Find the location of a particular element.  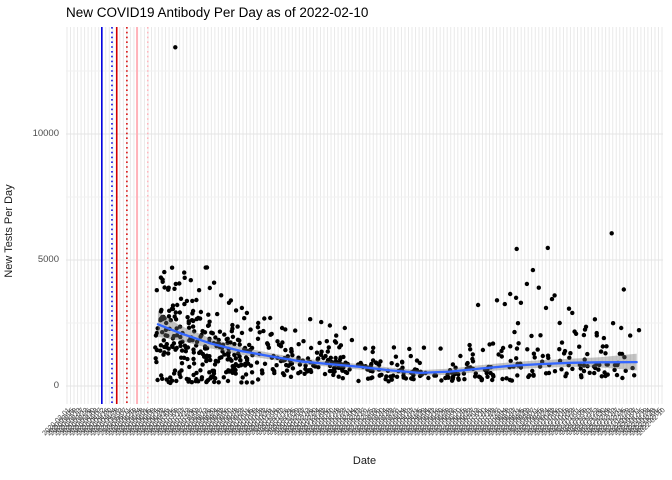

reference-lines is located at coordinates (125, 215).